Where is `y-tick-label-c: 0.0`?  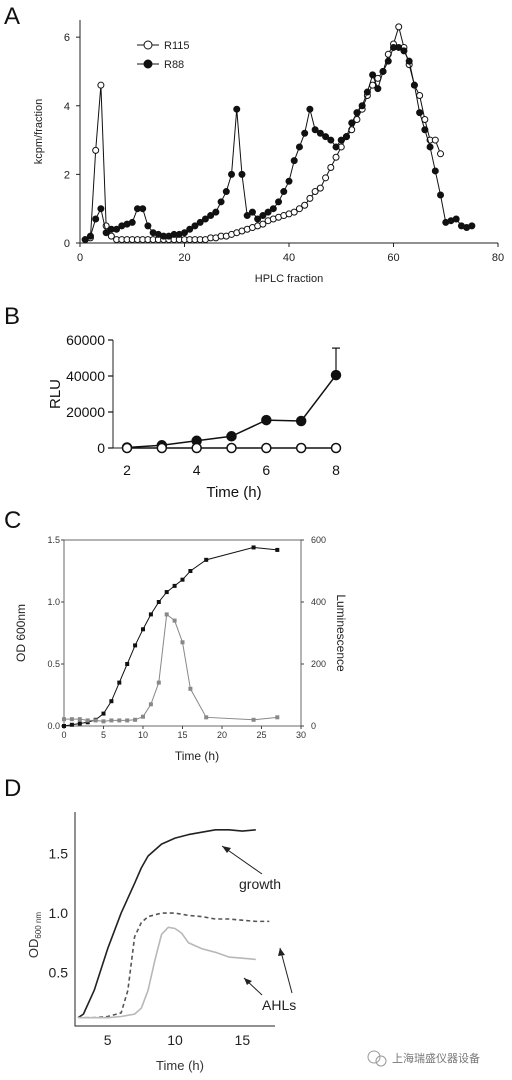 y-tick-label-c: 0.0 is located at coordinates (53, 726).